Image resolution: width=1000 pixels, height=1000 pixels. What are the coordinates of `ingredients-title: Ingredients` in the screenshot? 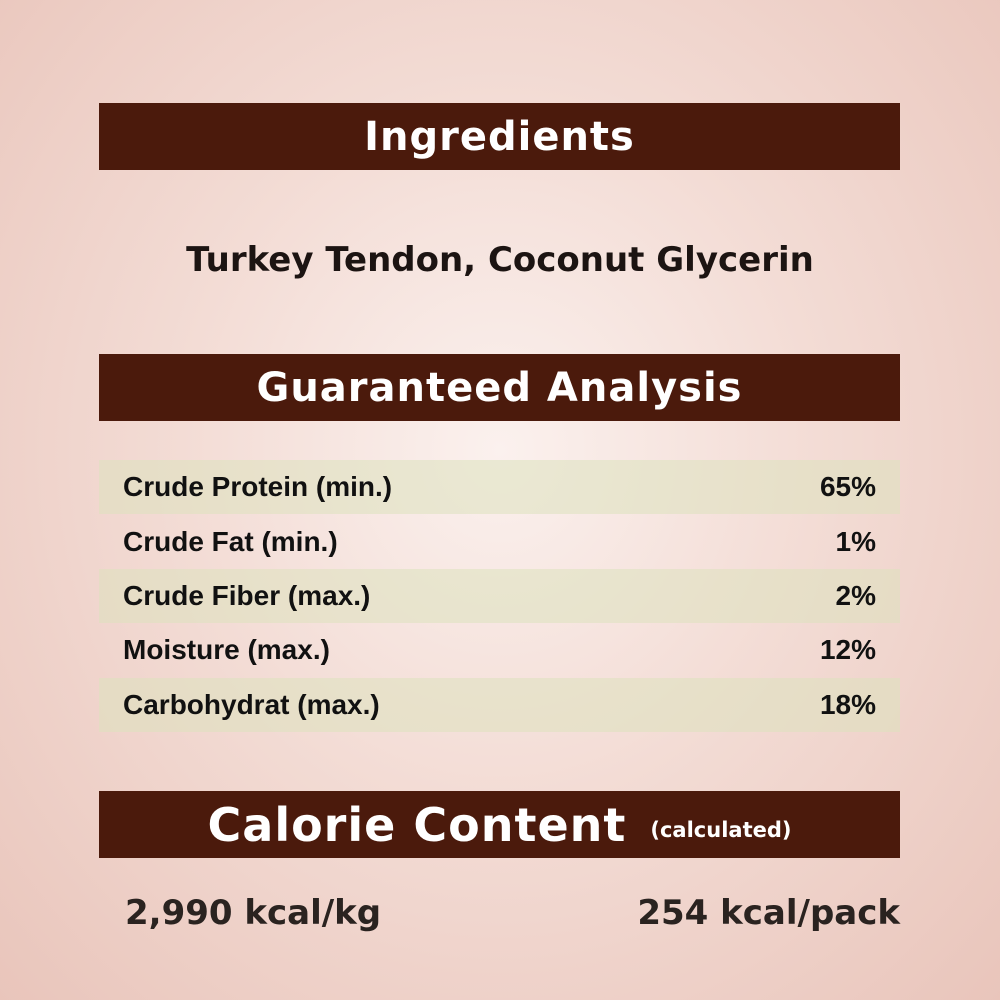 It's located at (499, 136).